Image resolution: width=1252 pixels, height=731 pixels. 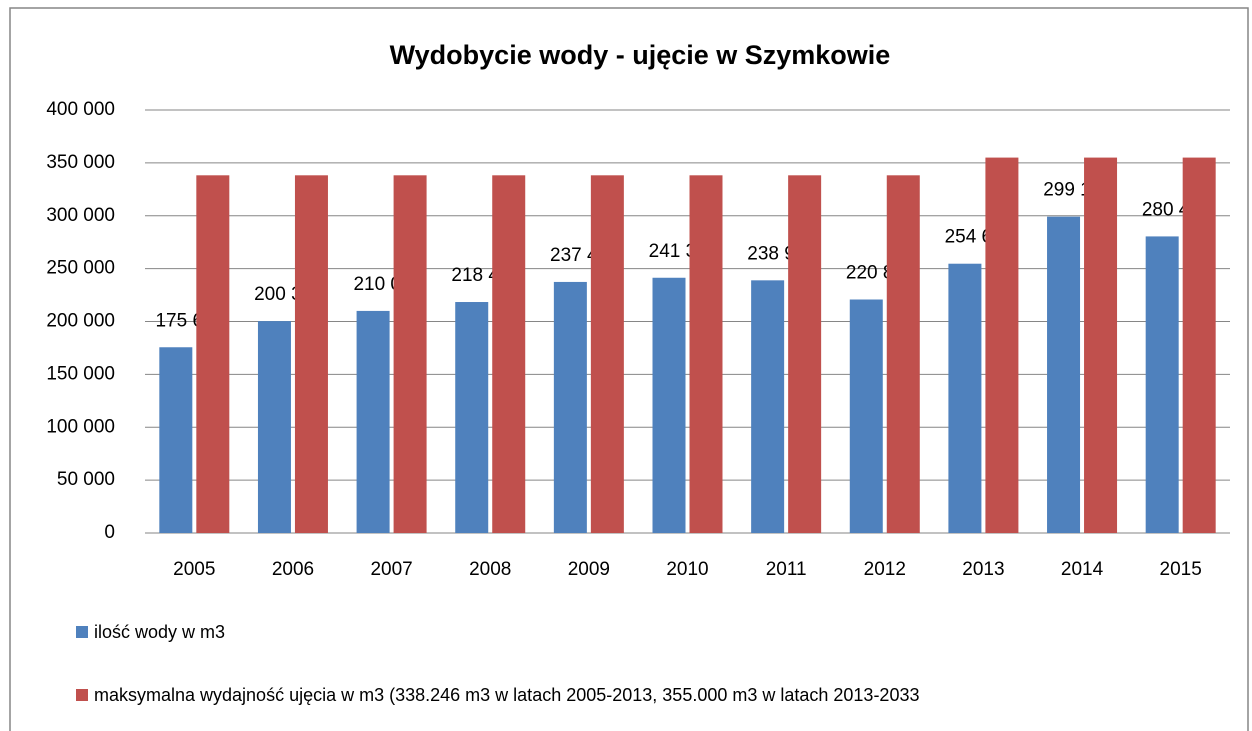 What do you see at coordinates (490, 569) in the screenshot?
I see `x-tick-label: 2008` at bounding box center [490, 569].